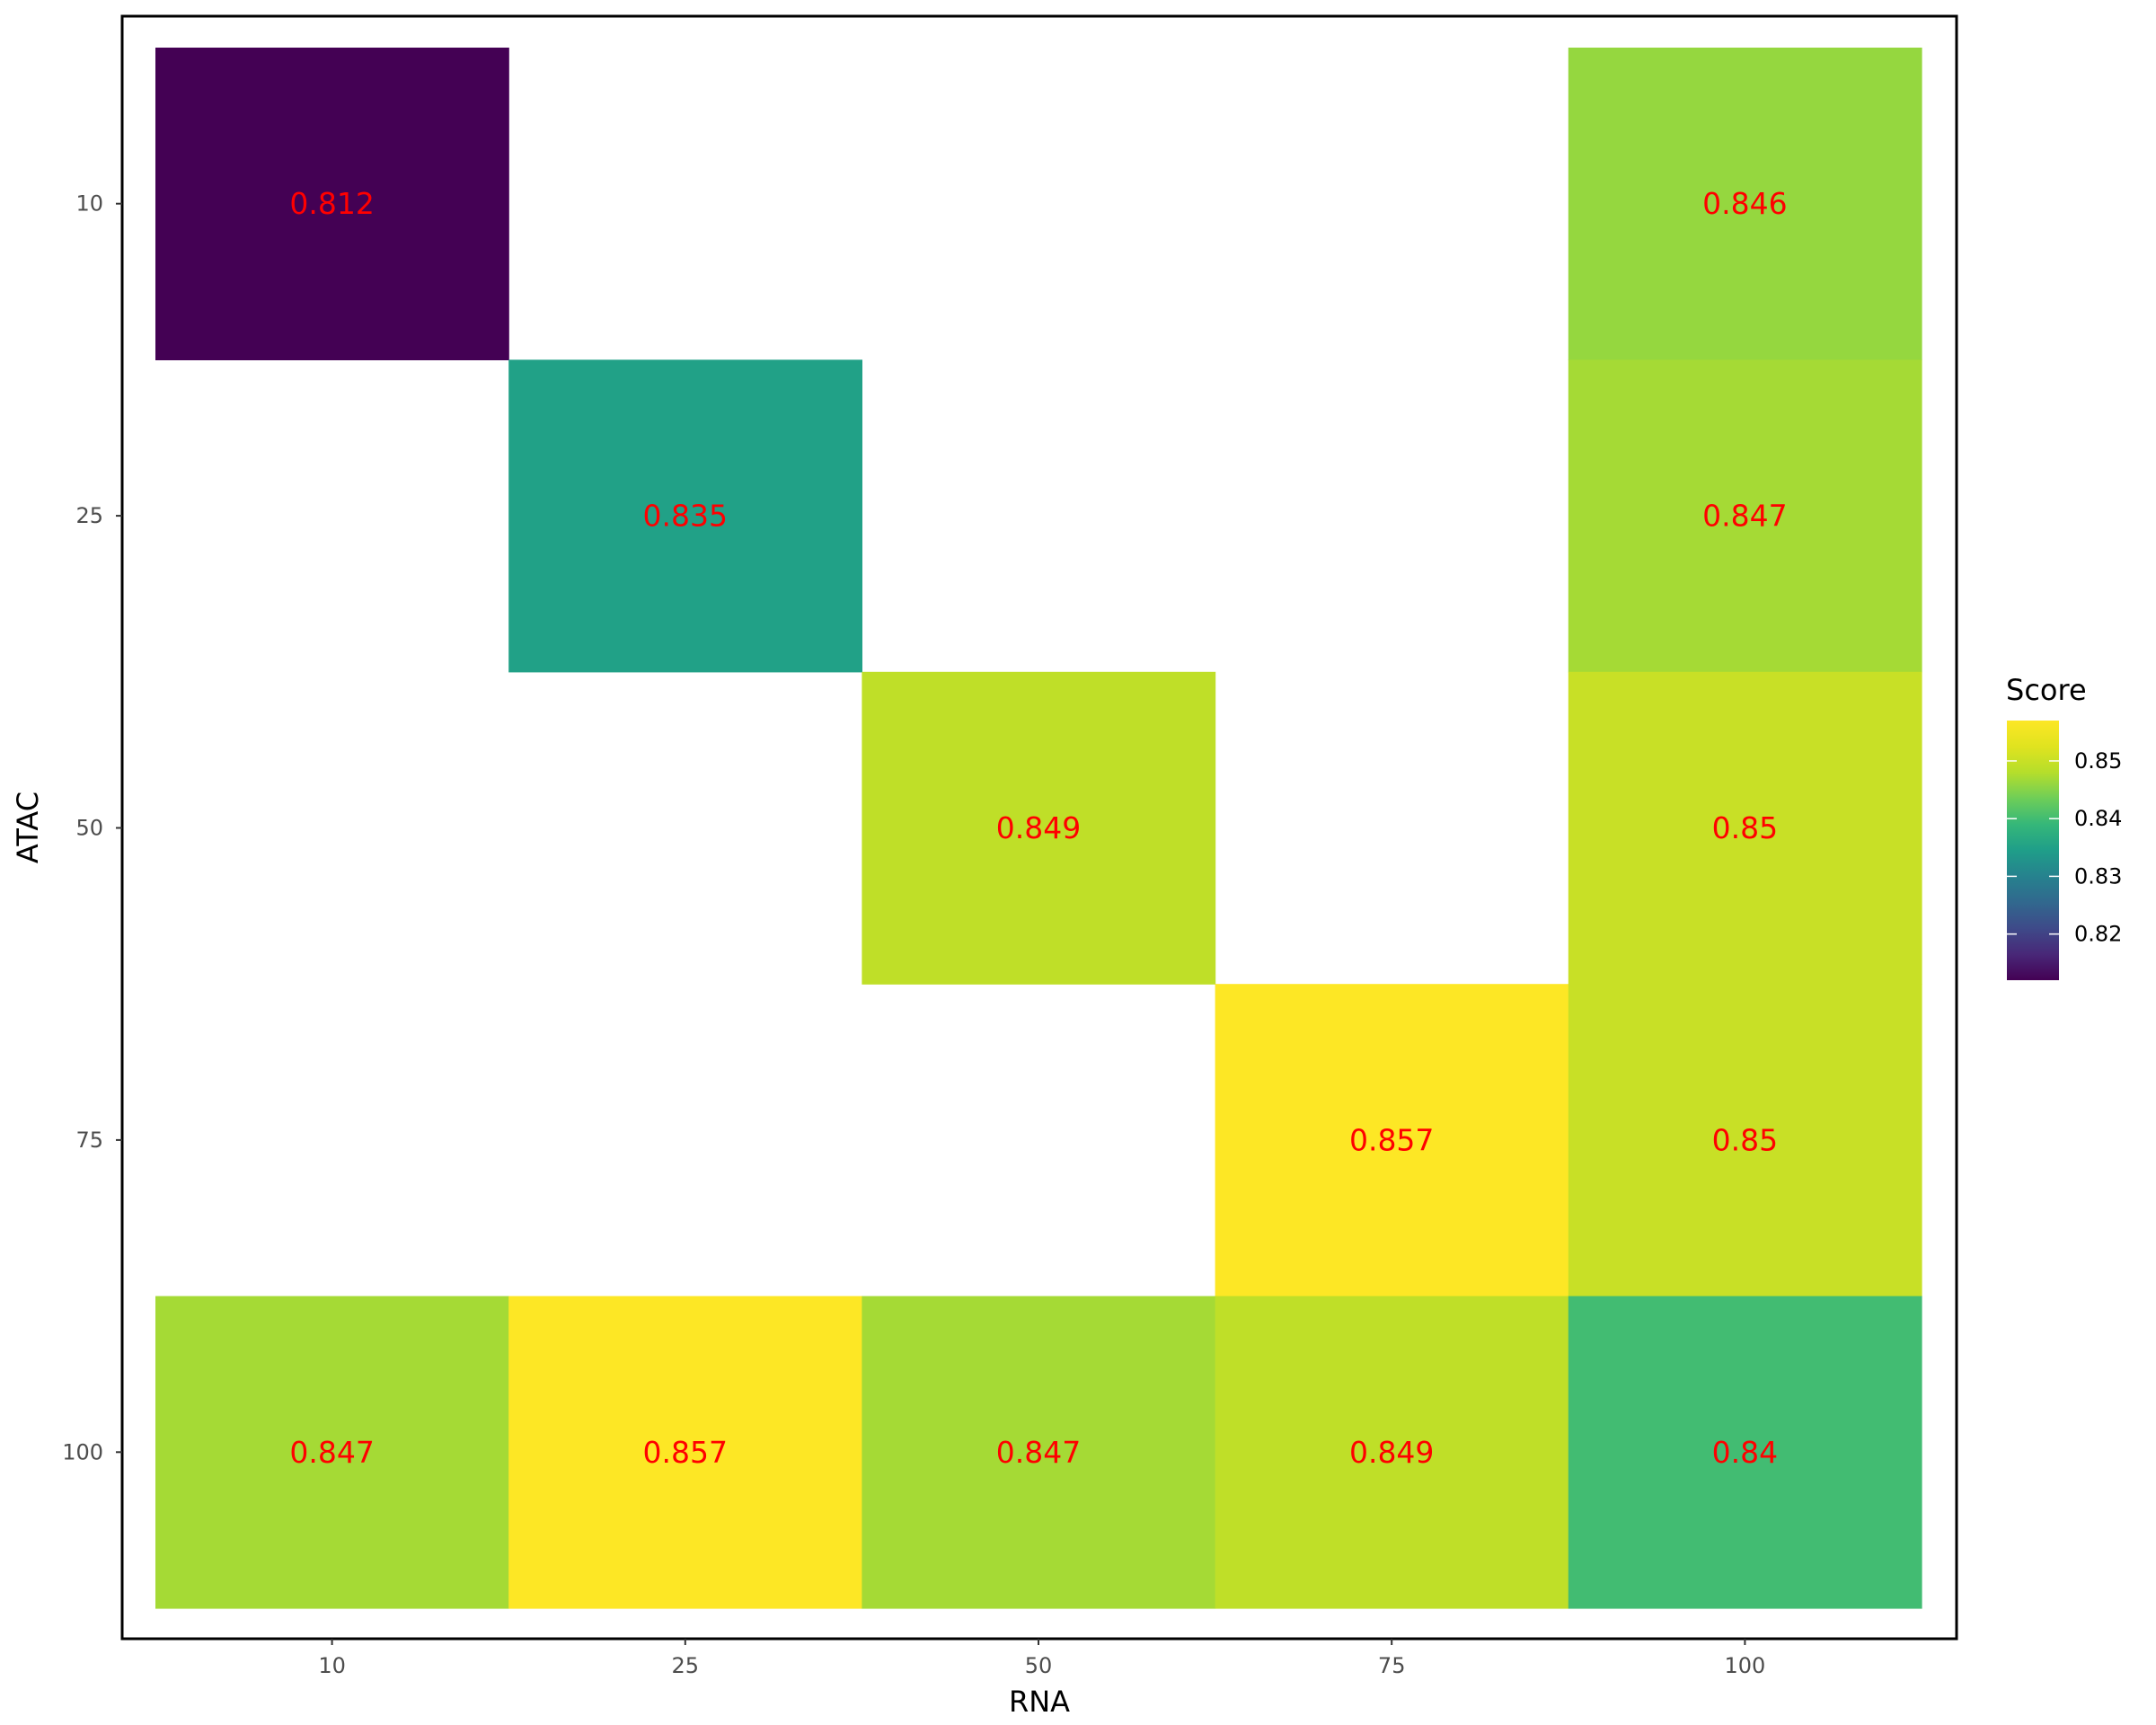 The image size is (2156, 1725). Describe the element at coordinates (89, 515) in the screenshot. I see `y-tick-label: 25` at that location.